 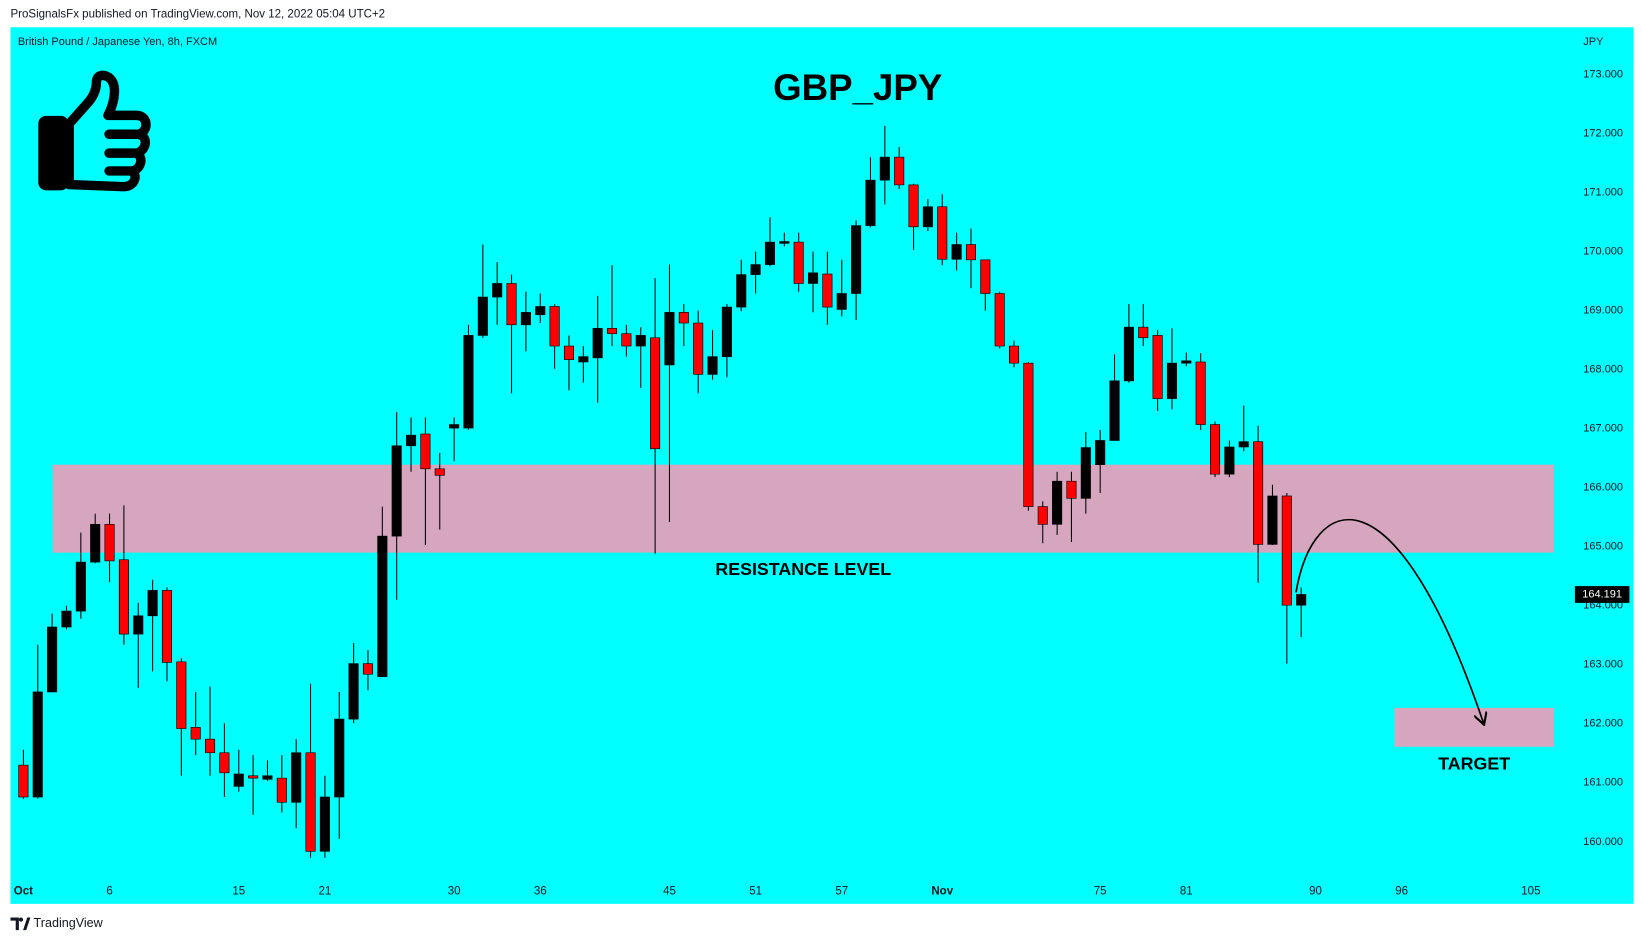 I want to click on x-tick-label: 96, so click(x=1401, y=891).